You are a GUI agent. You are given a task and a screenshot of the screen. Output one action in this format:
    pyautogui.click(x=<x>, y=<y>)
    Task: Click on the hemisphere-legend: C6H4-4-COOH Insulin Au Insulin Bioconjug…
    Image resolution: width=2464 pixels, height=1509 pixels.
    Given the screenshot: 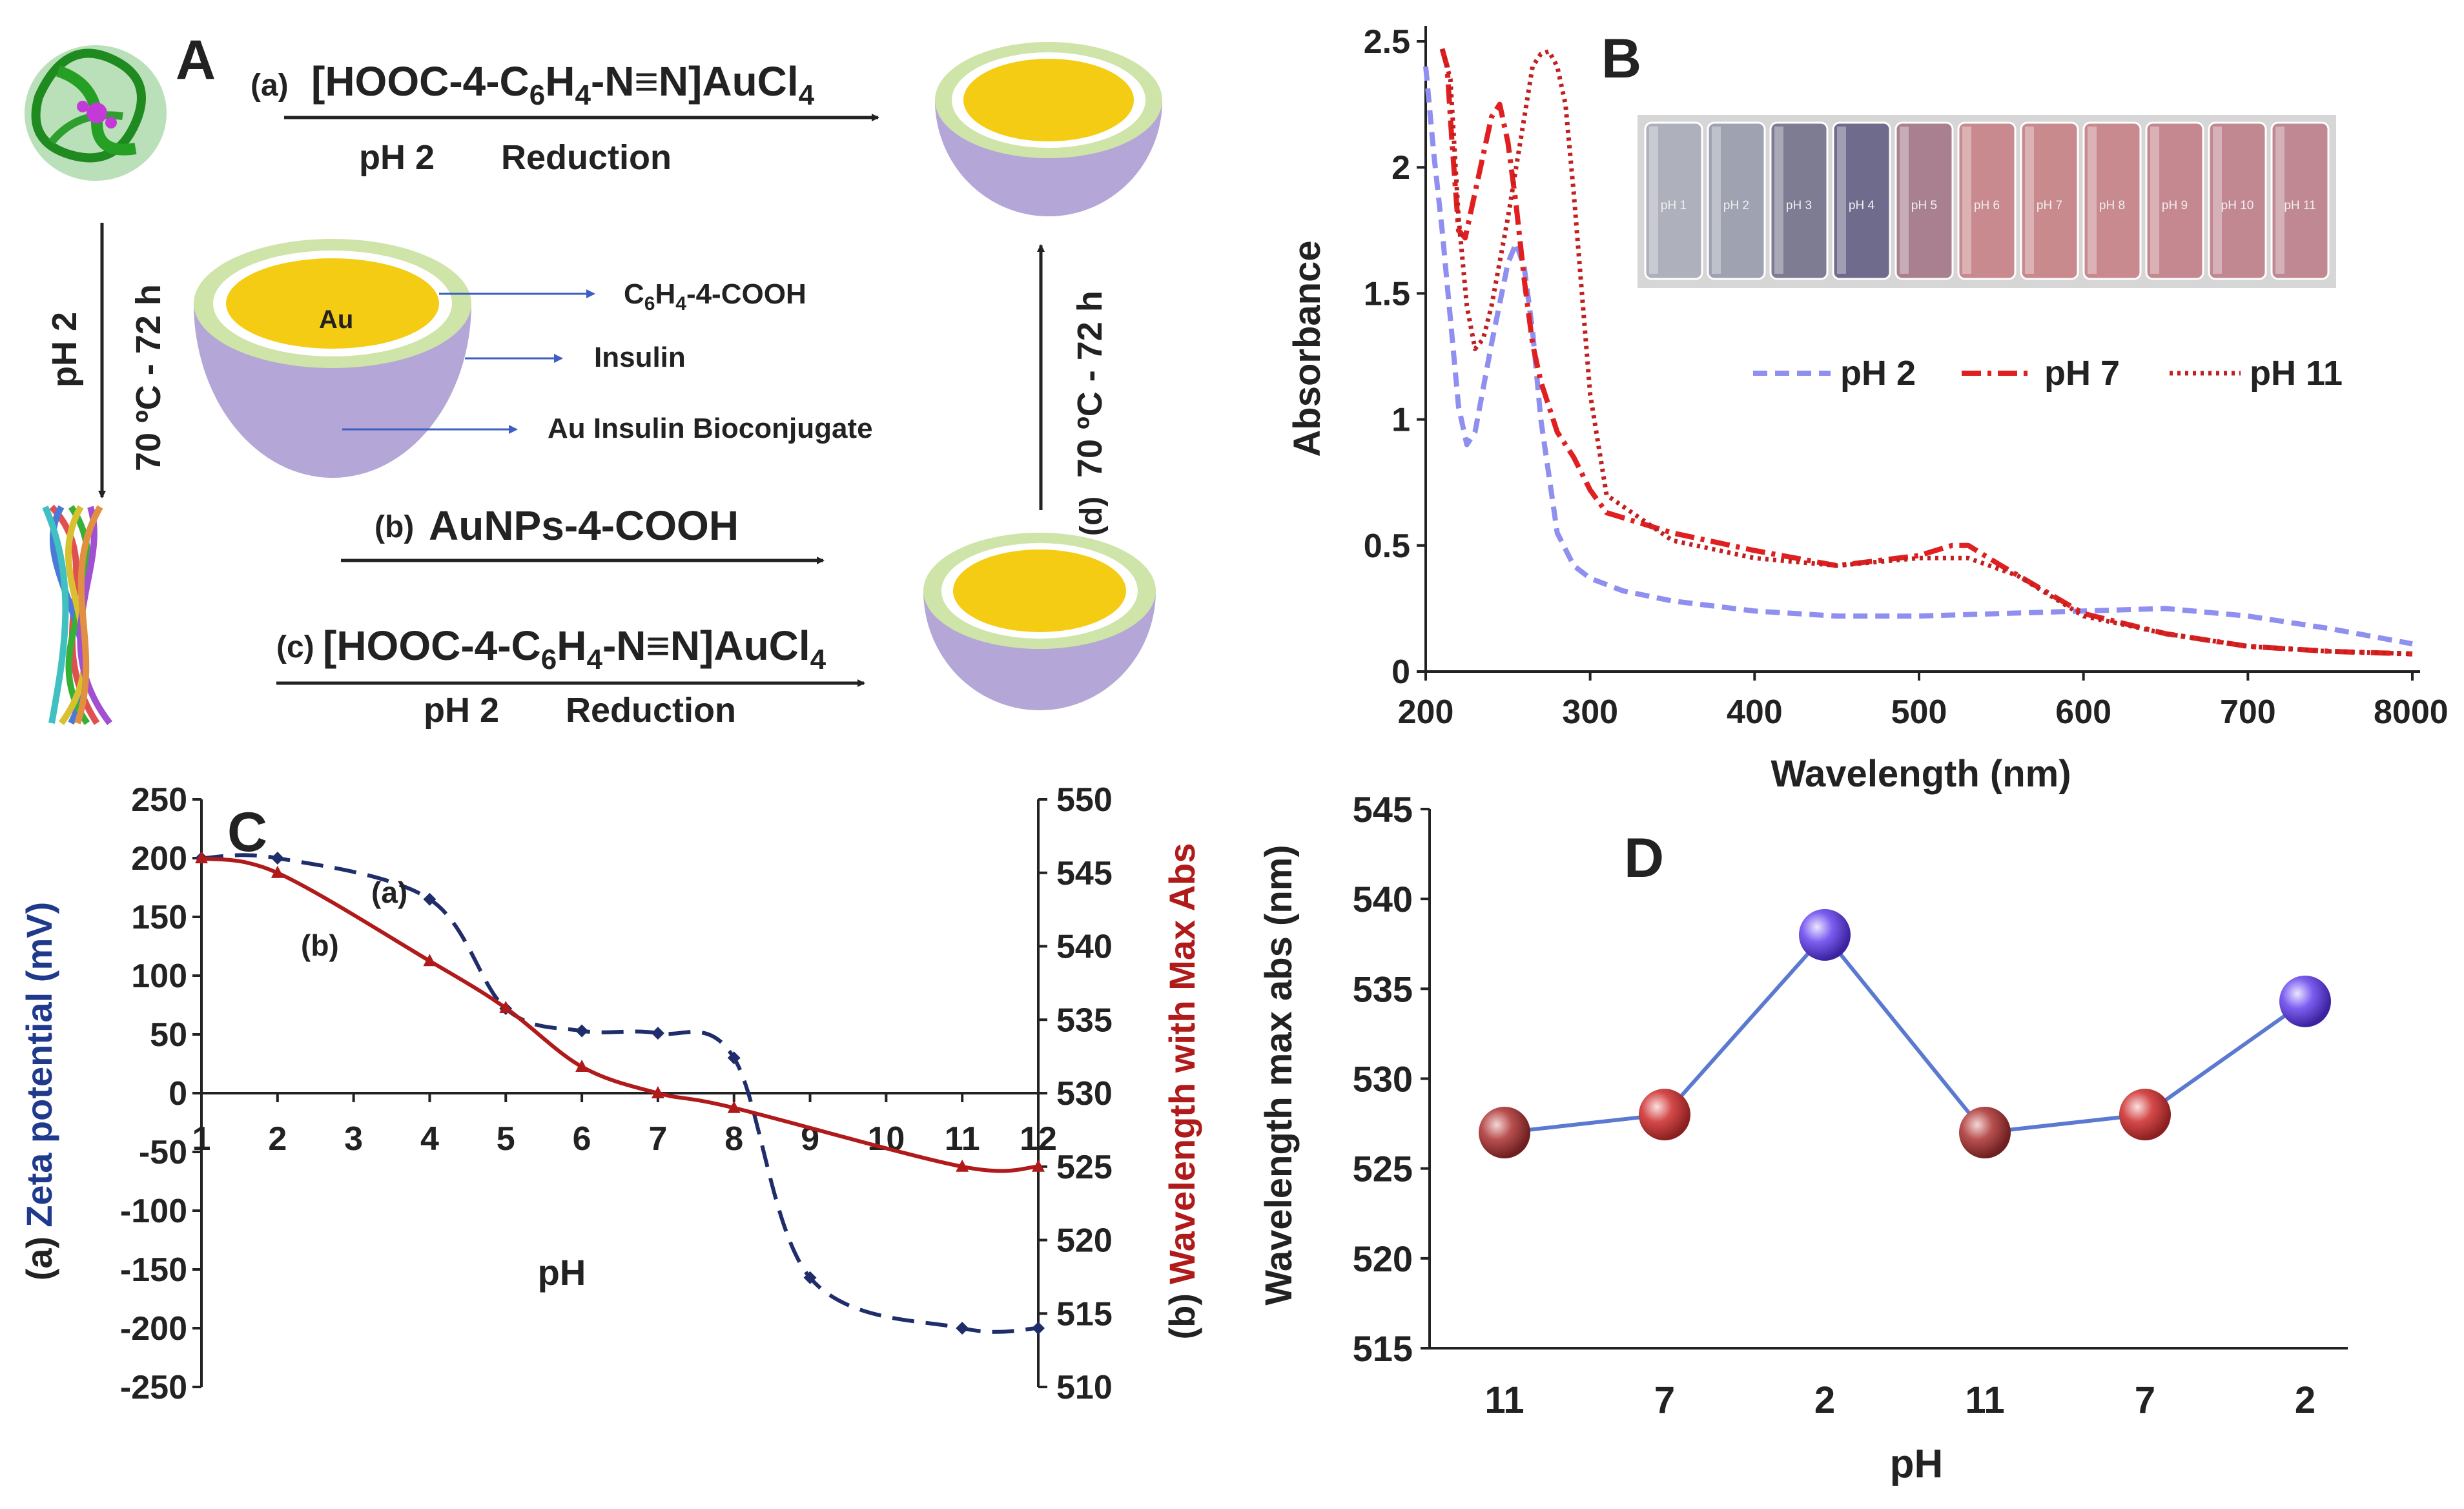 What is the action you would take?
    pyautogui.click(x=607, y=361)
    